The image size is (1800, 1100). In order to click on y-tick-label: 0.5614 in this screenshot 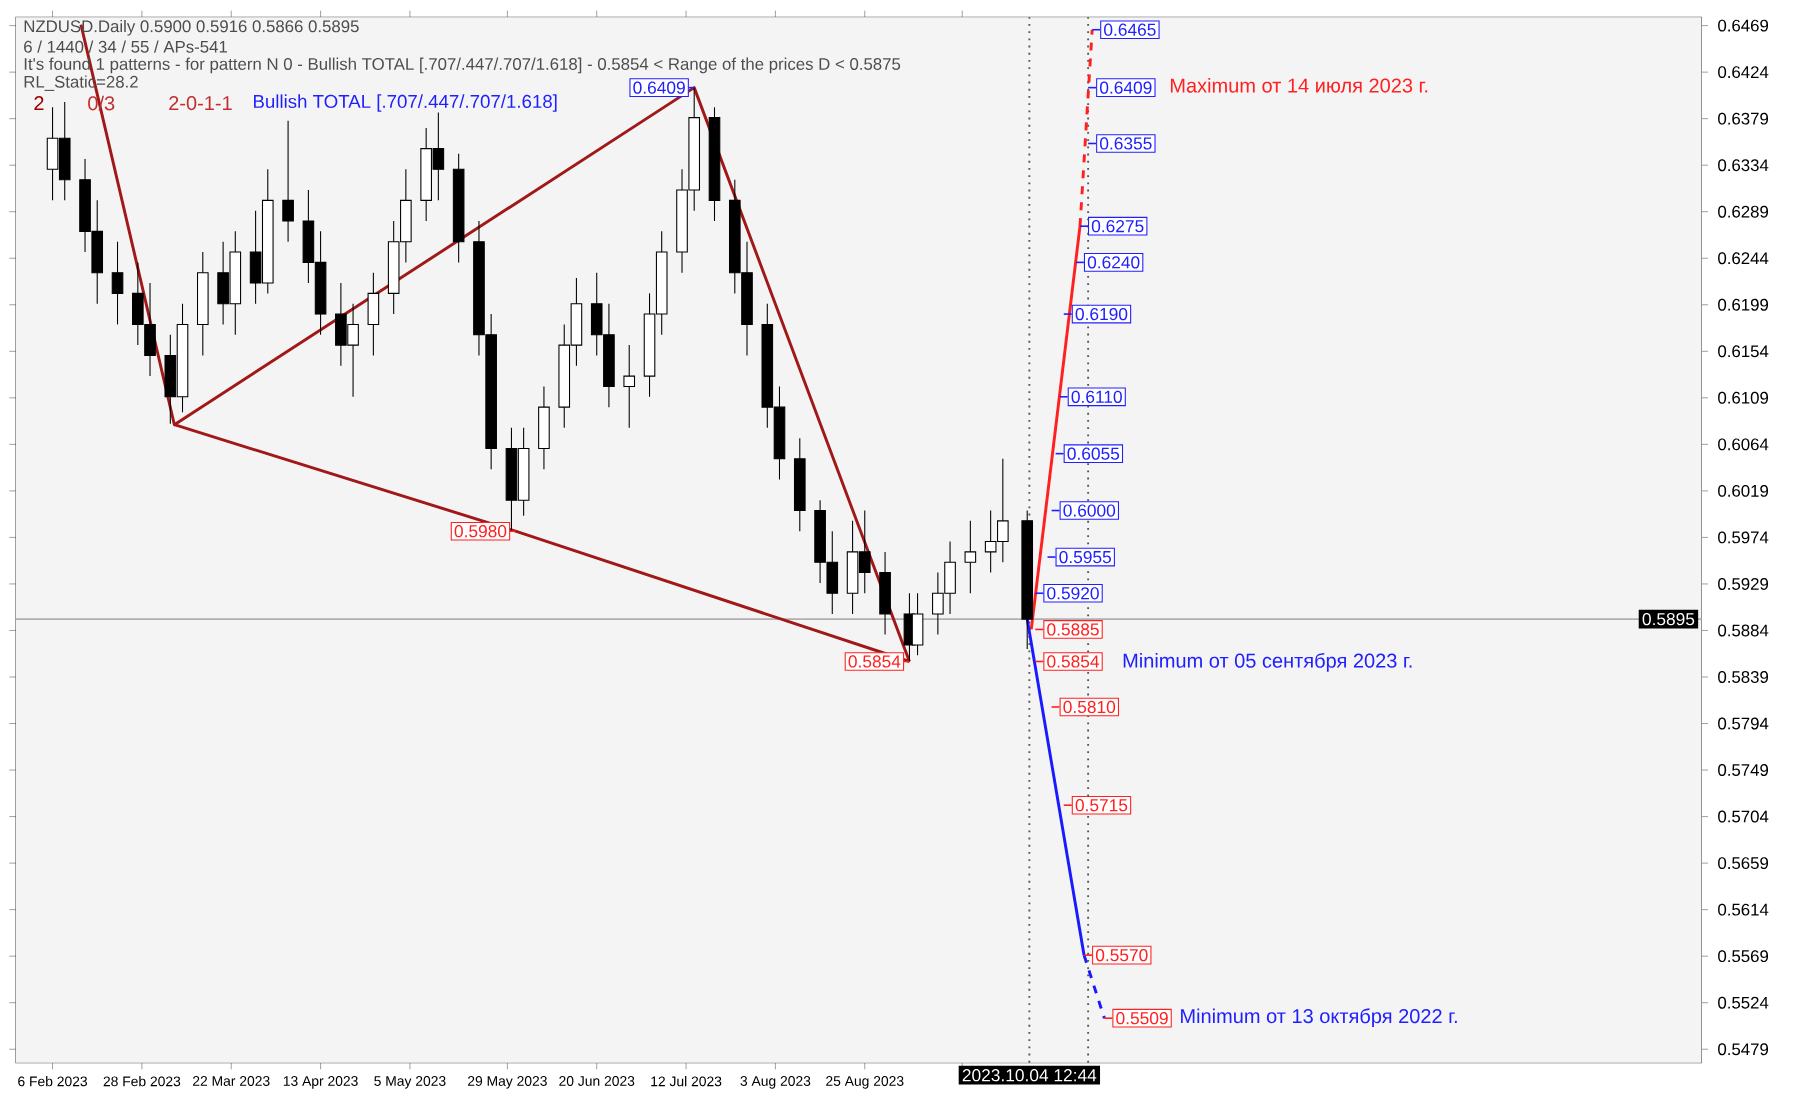, I will do `click(1743, 909)`.